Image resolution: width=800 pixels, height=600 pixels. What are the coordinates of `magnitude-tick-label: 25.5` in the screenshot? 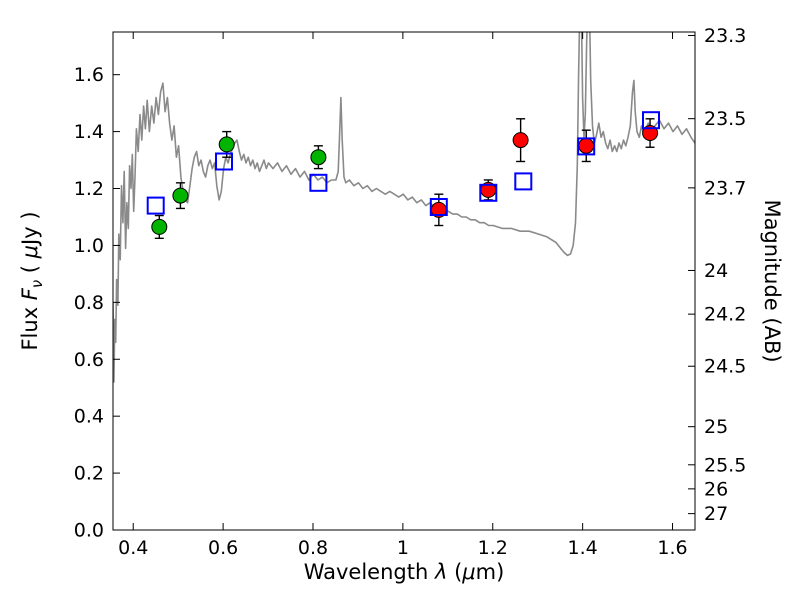 It's located at (725, 465).